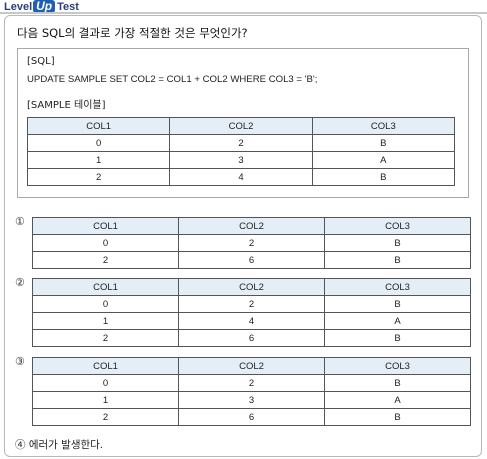  I want to click on level-up-test-logo: Level Up Test, so click(41, 6).